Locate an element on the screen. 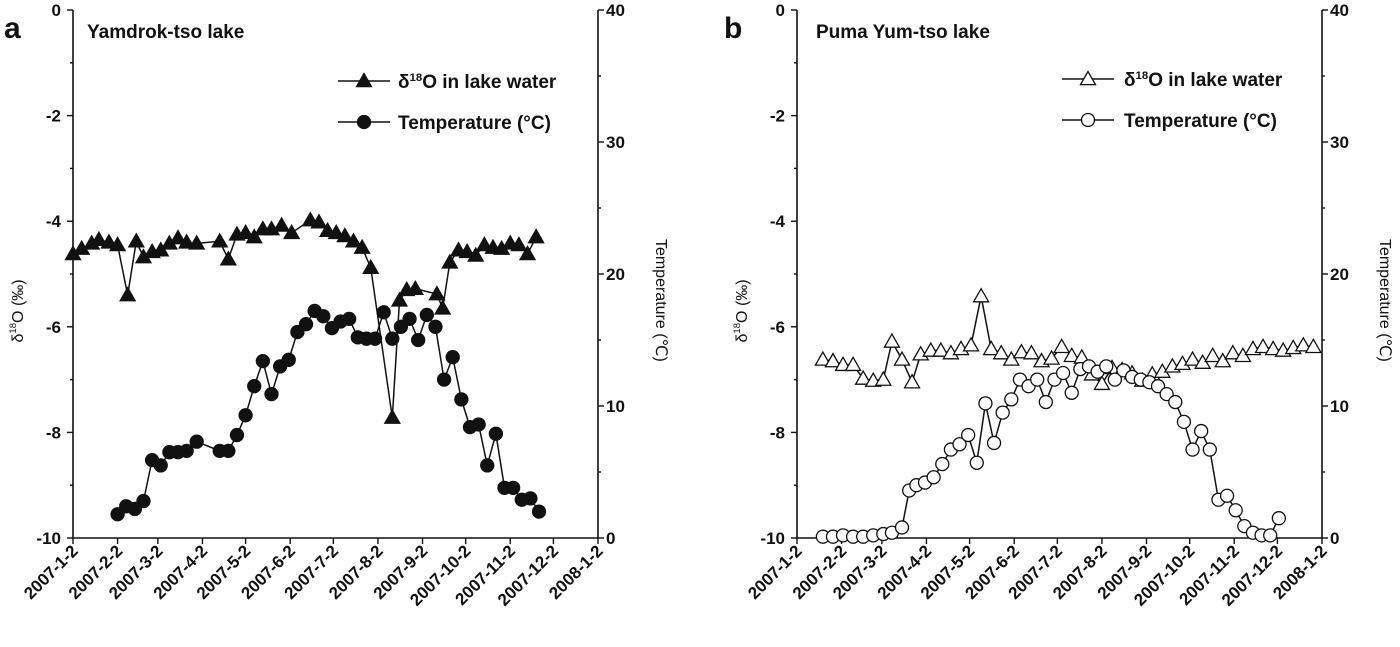 The width and height of the screenshot is (1400, 647). series-line is located at coordinates (328, 412).